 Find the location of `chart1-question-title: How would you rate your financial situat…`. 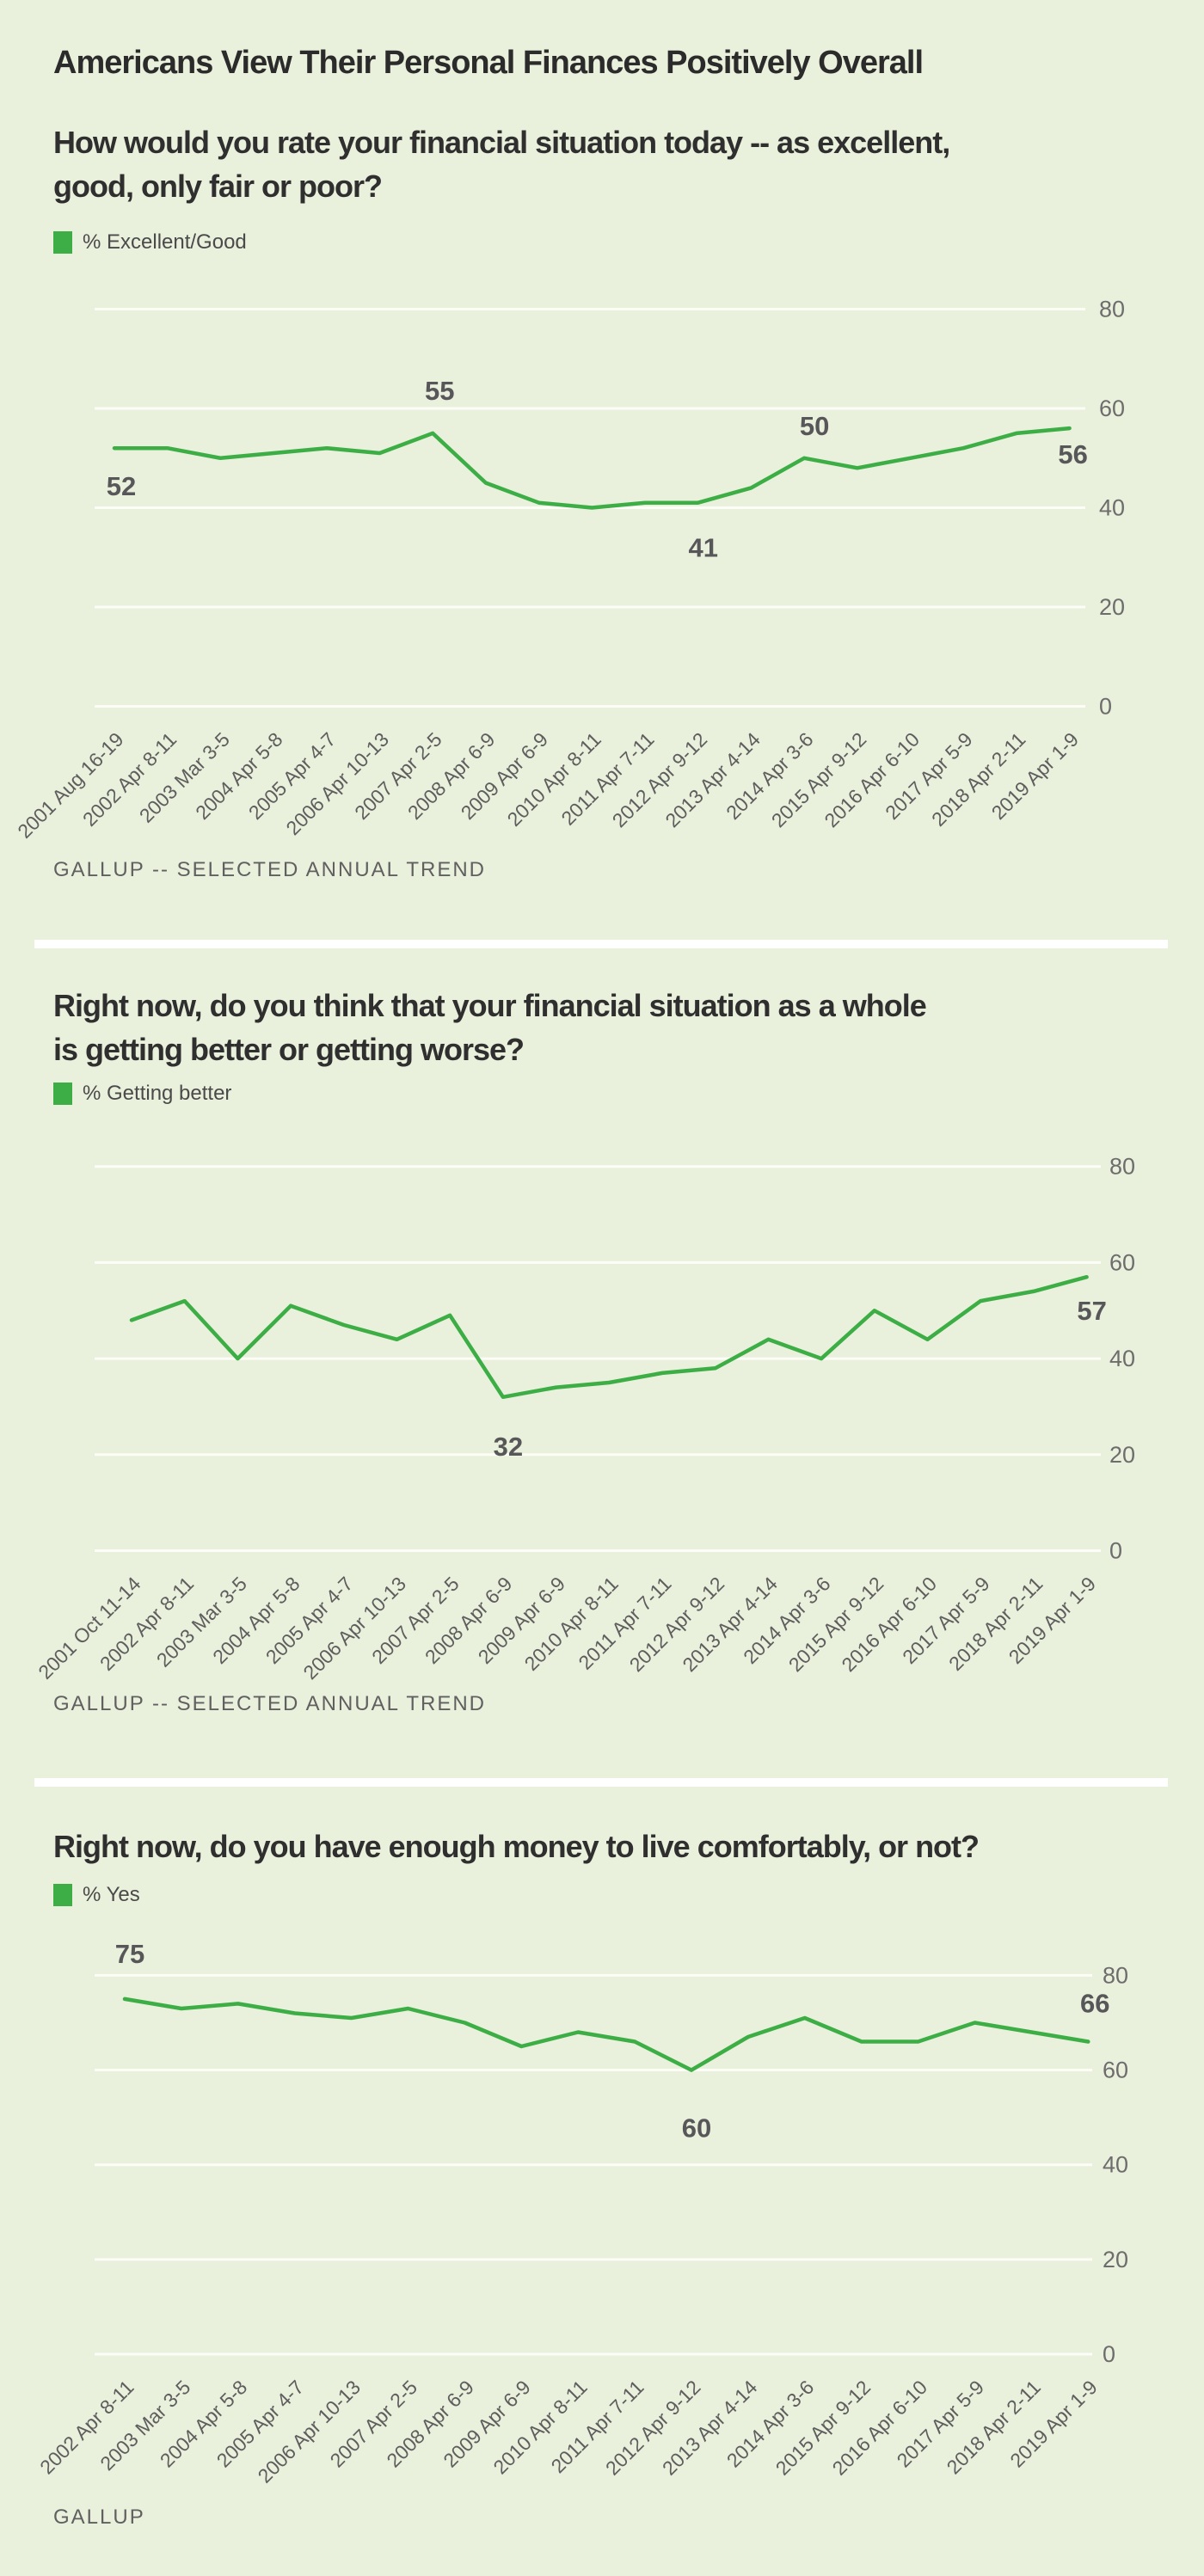

chart1-question-title: How would you rate your financial situat… is located at coordinates (502, 165).